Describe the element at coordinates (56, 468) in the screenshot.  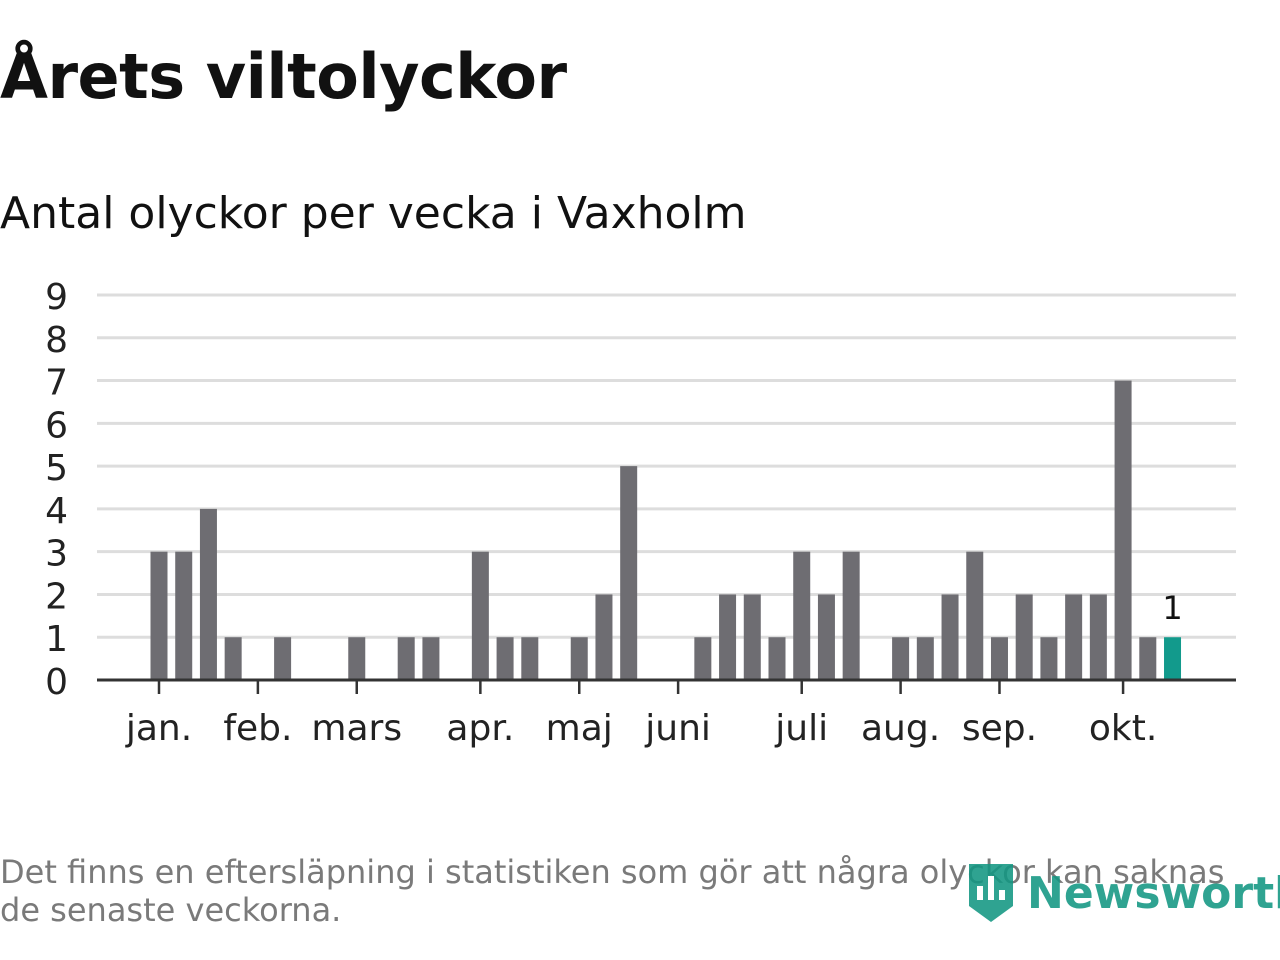
I see `y-tick-label: 5` at that location.